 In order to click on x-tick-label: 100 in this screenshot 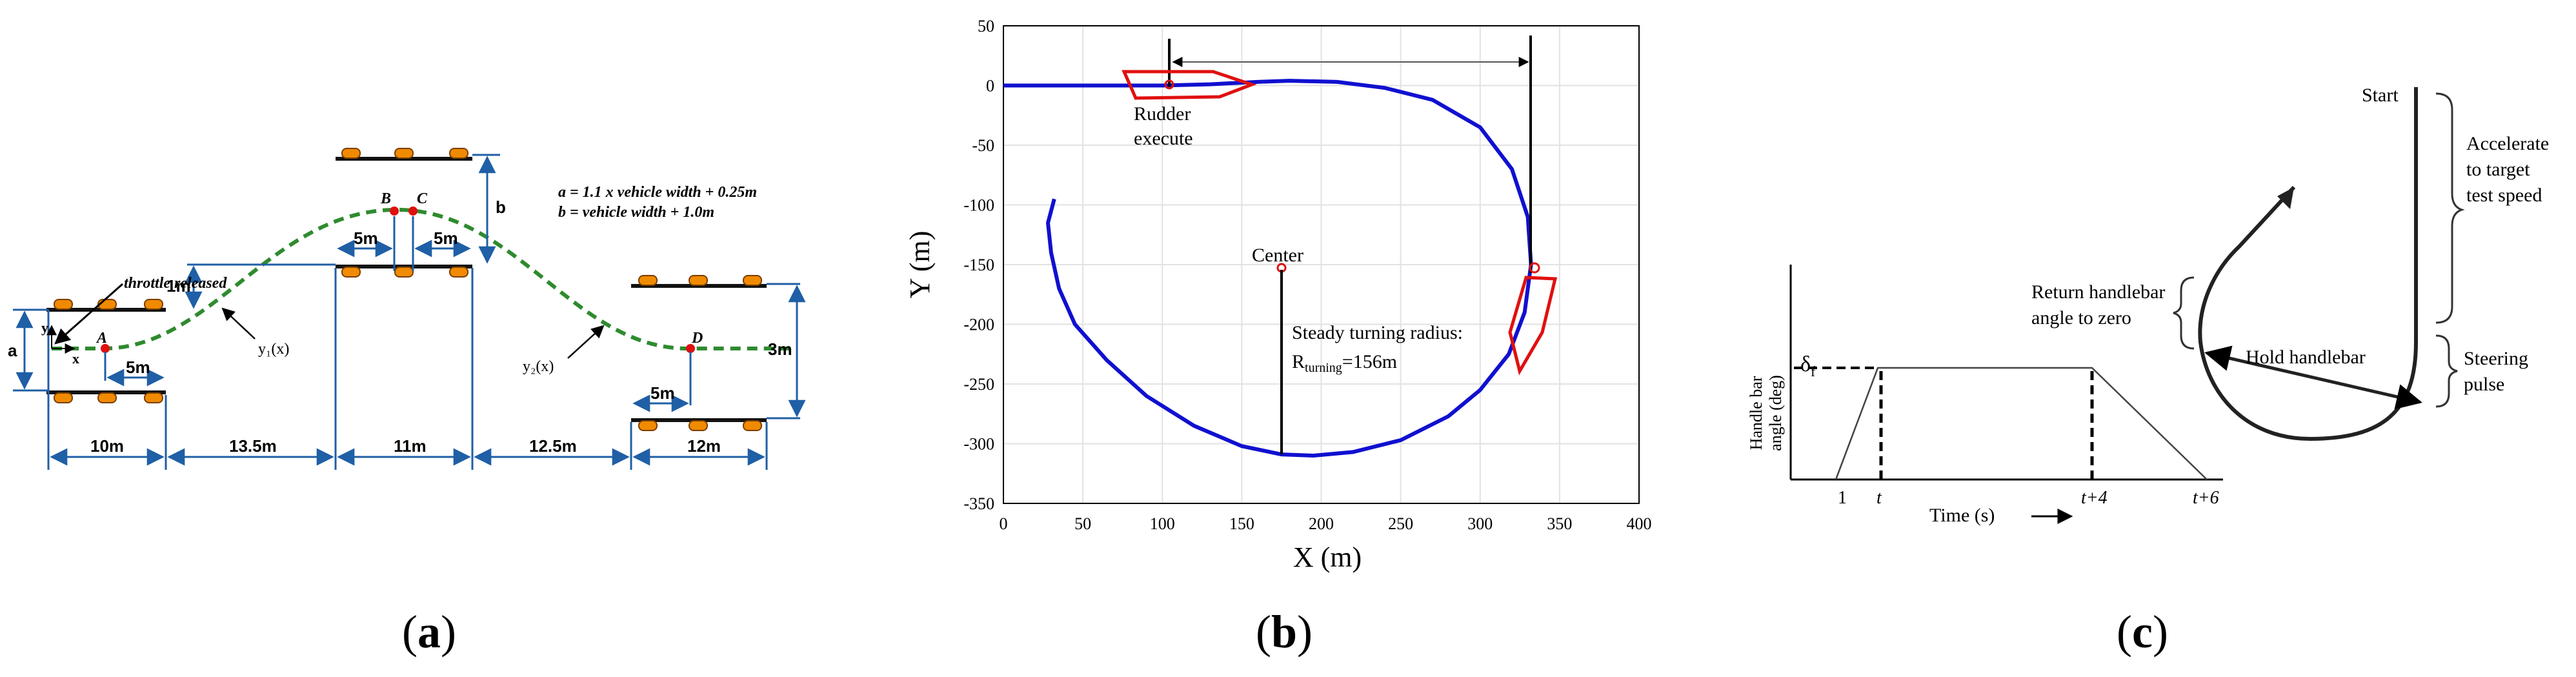, I will do `click(1162, 523)`.